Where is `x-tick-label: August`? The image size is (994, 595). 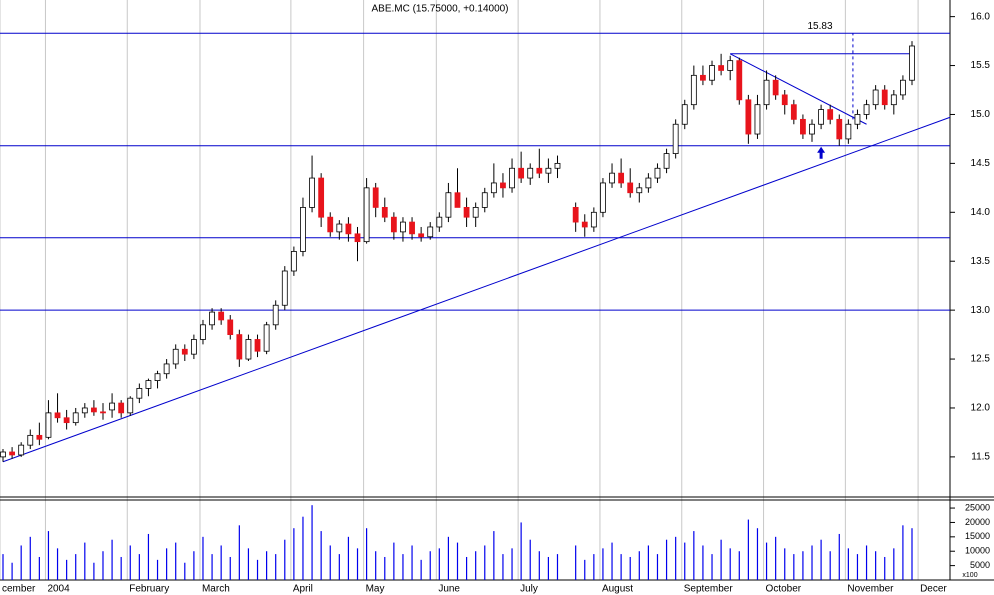 x-tick-label: August is located at coordinates (617, 589).